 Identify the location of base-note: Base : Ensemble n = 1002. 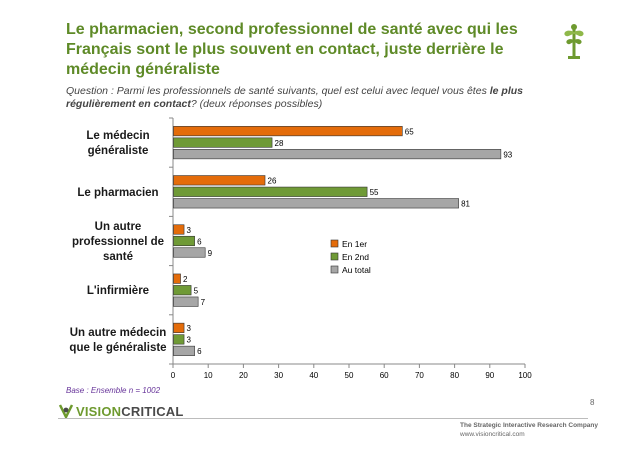
(113, 390).